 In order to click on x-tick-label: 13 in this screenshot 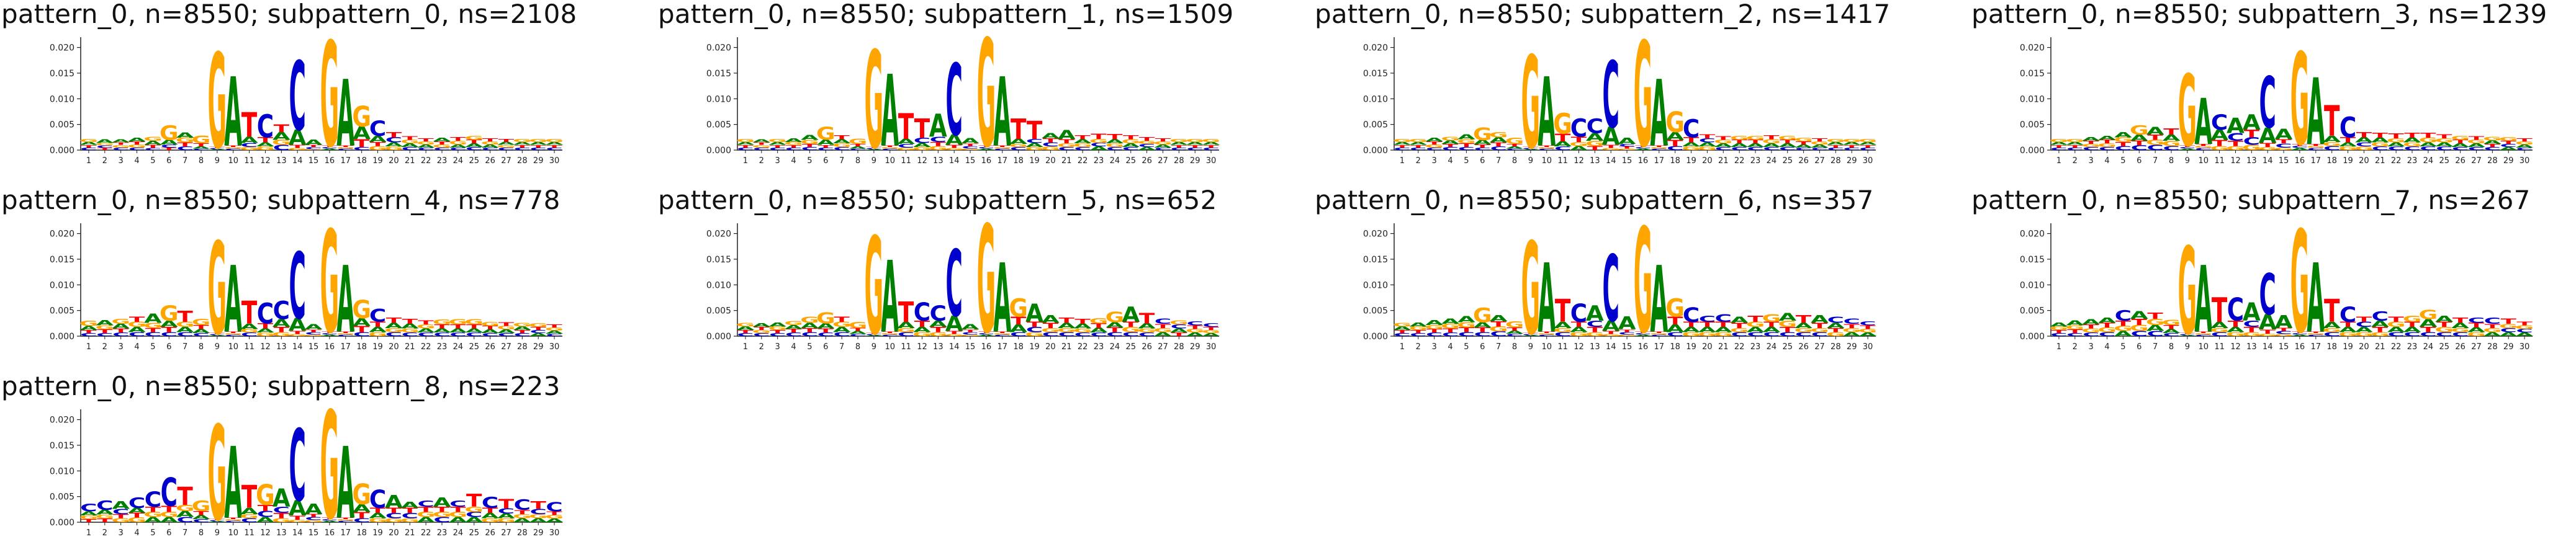, I will do `click(938, 347)`.